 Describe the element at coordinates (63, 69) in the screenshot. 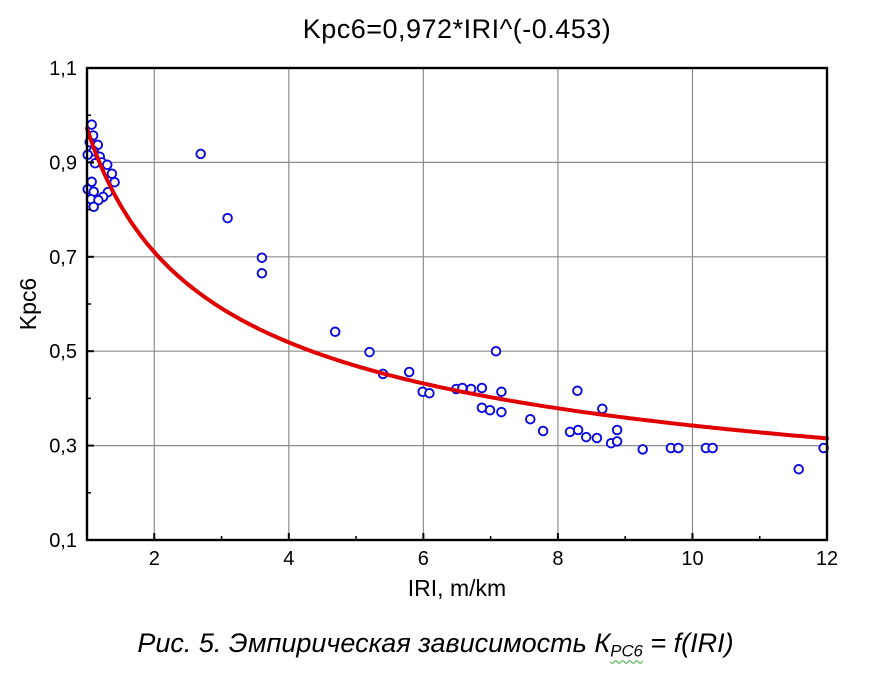

I see `y-tick-label: 1,1` at that location.